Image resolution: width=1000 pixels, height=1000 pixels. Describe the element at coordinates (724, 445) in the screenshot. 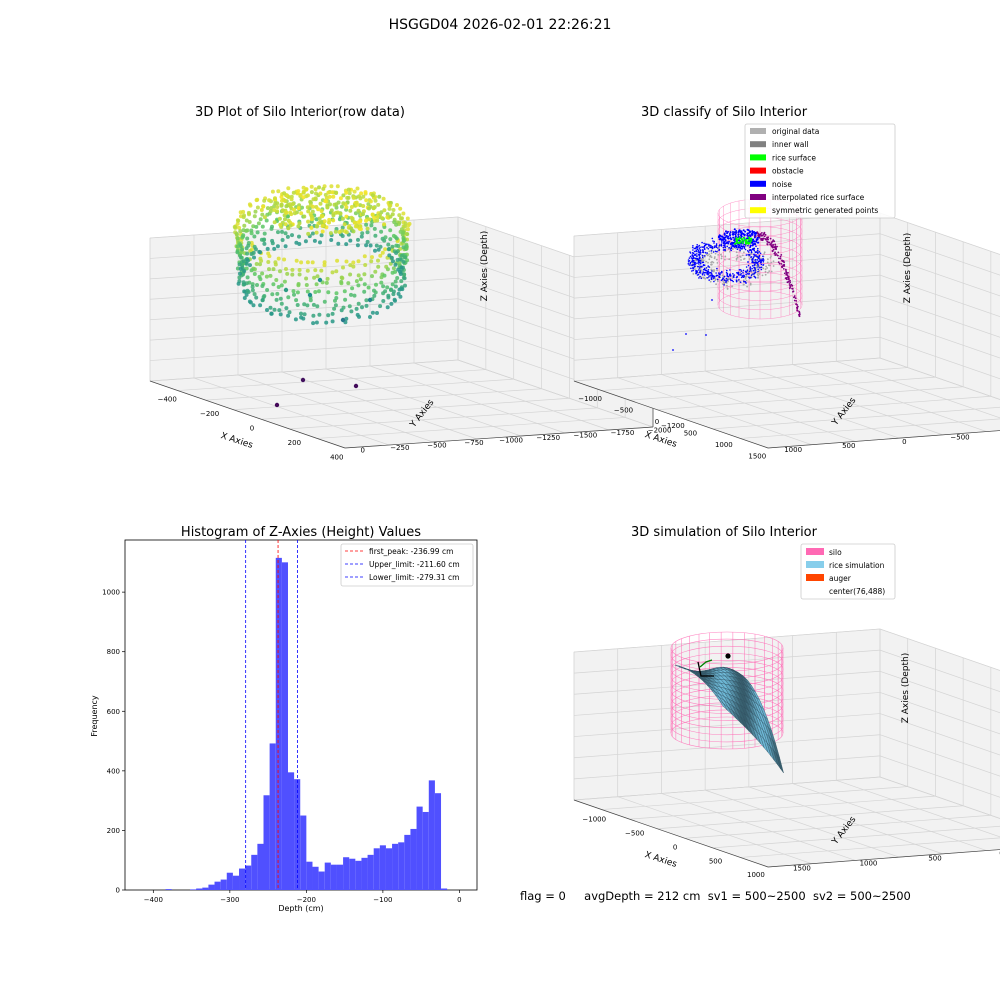

I see `x-tick-label: 1000` at that location.